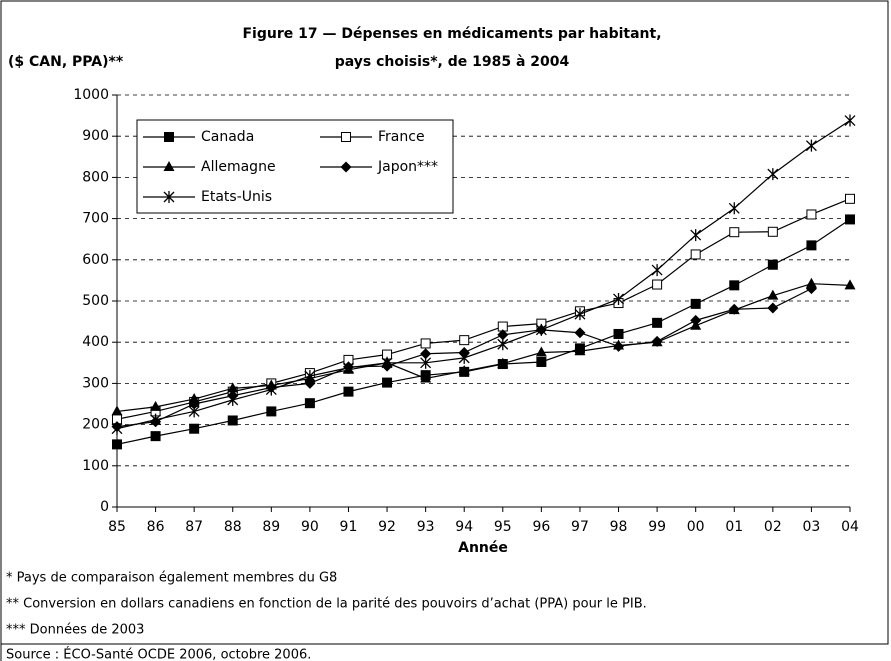 The image size is (891, 661). What do you see at coordinates (773, 527) in the screenshot?
I see `x-tick-label: 02` at bounding box center [773, 527].